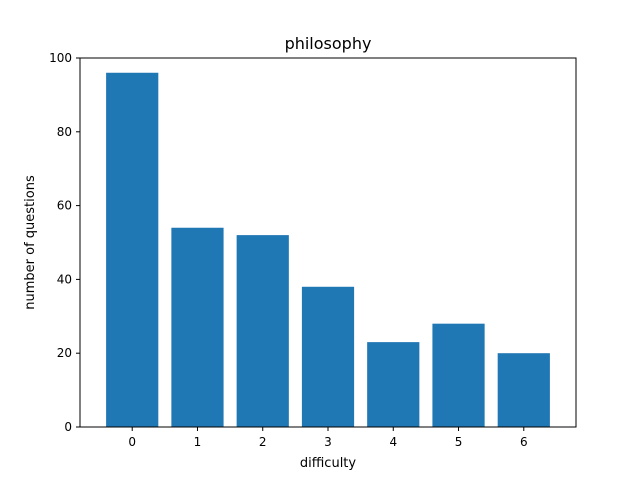 Image resolution: width=640 pixels, height=480 pixels. What do you see at coordinates (459, 442) in the screenshot?
I see `x-tick-label-5: 5` at bounding box center [459, 442].